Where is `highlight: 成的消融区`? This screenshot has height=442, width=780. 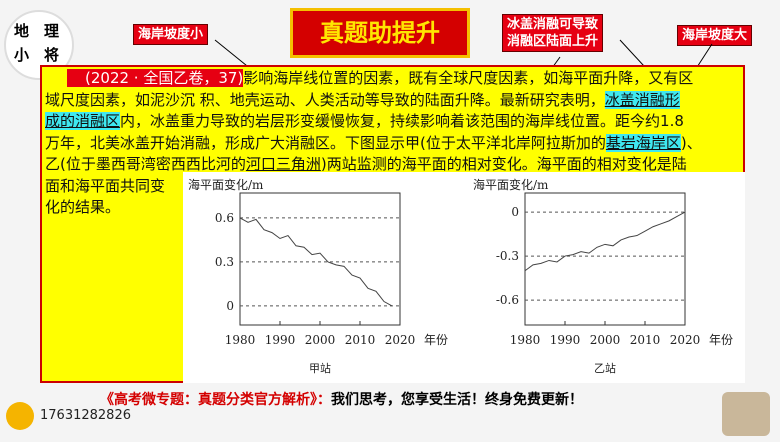
highlight: 成的消融区 is located at coordinates (83, 121).